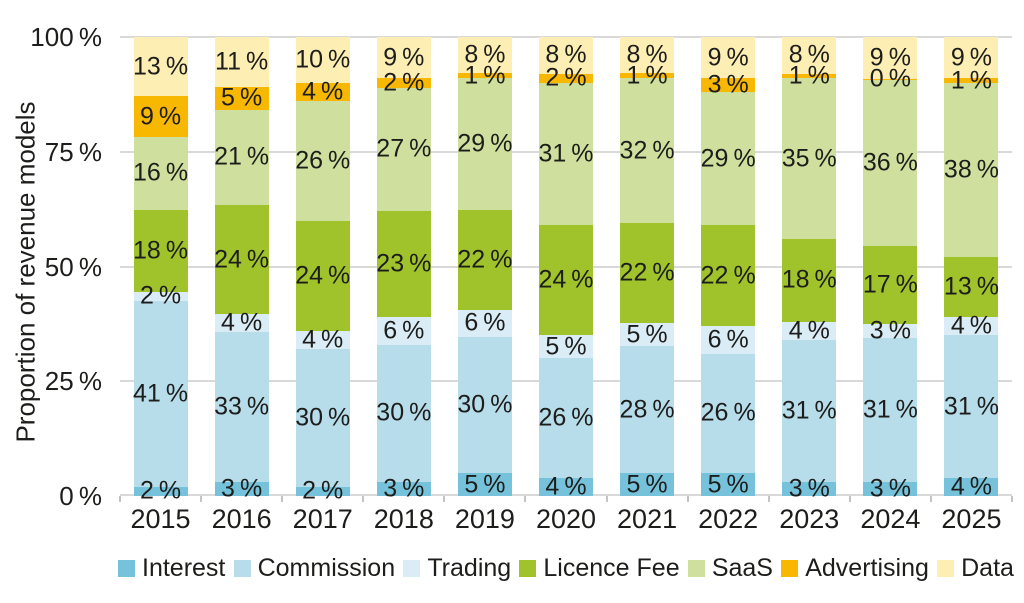 The height and width of the screenshot is (603, 1024). Describe the element at coordinates (566, 37) in the screenshot. I see `gridline` at that location.